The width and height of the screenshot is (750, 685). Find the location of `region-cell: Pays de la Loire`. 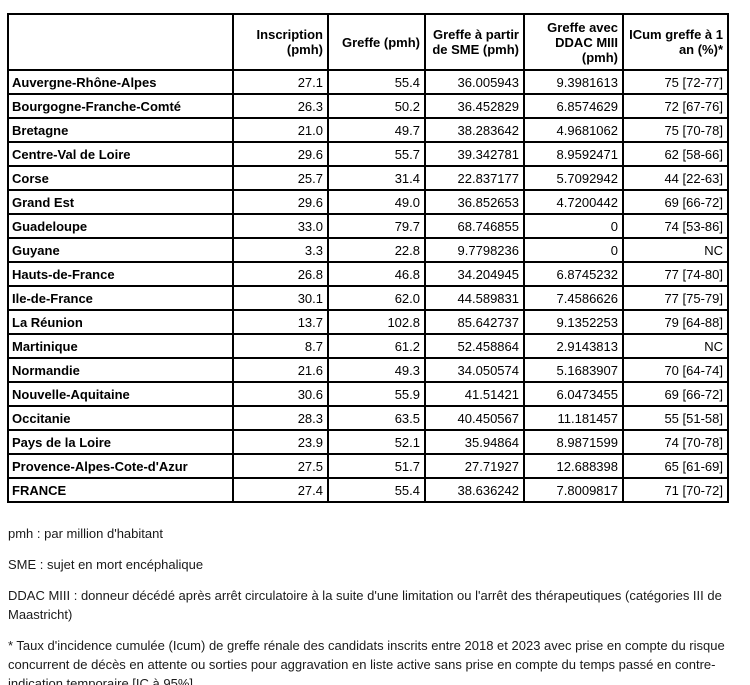

region-cell: Pays de la Loire is located at coordinates (120, 442).